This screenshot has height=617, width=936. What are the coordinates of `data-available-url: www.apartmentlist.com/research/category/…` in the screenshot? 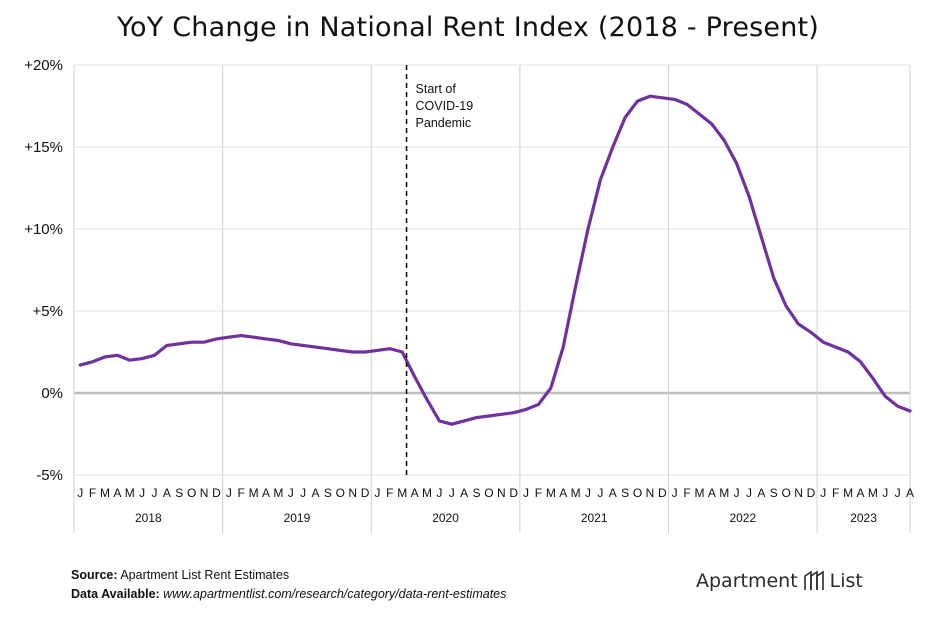 It's located at (333, 594).